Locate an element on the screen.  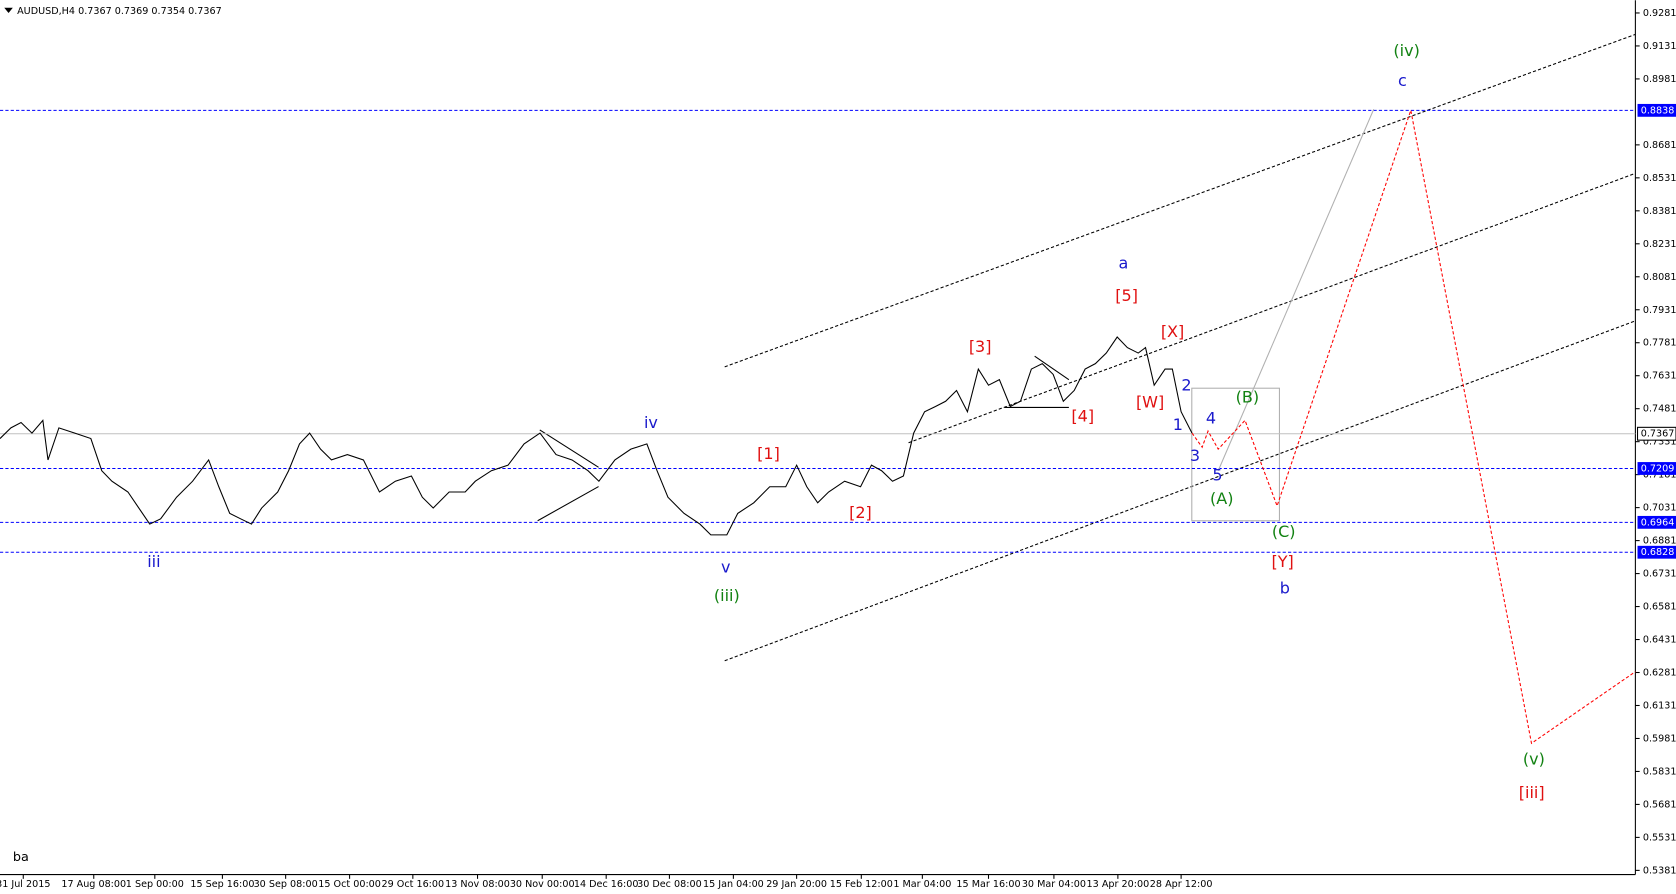
wave-label: [W] is located at coordinates (1150, 402).